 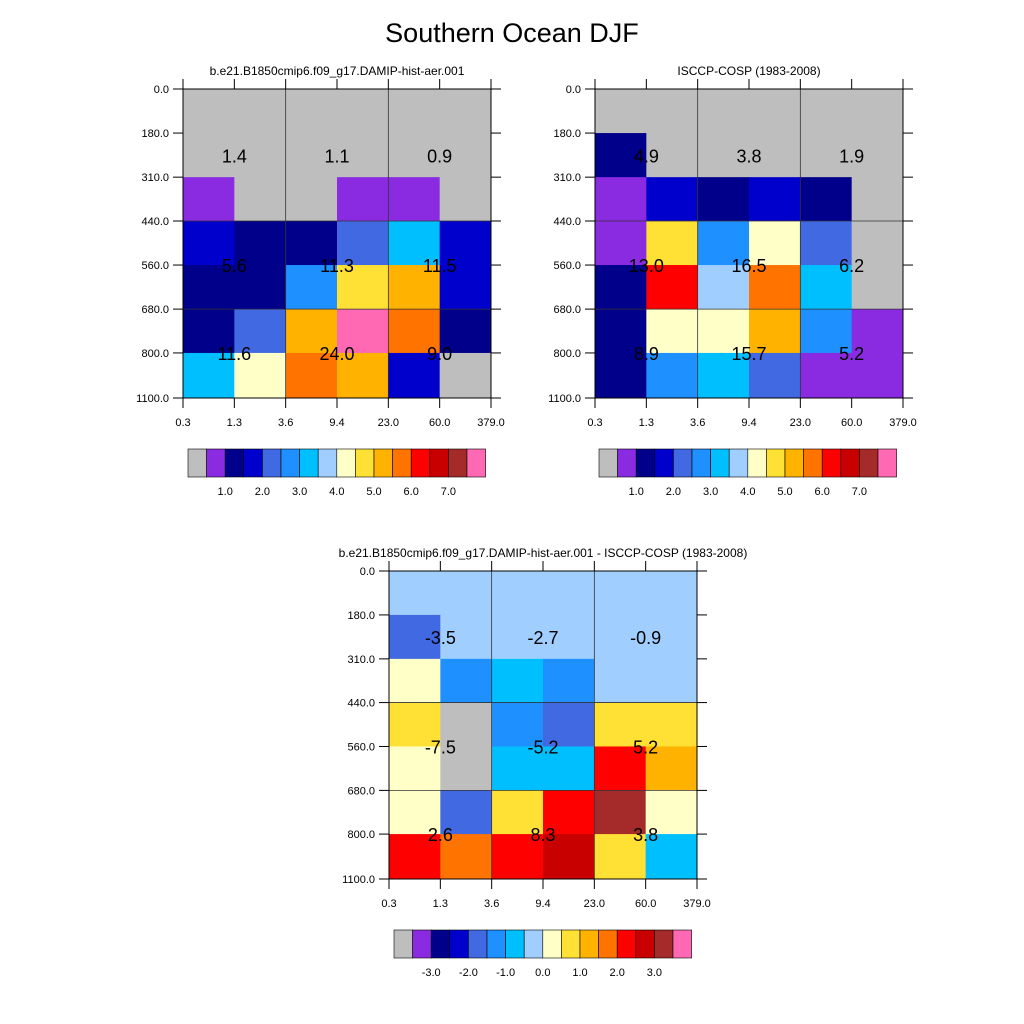 I want to click on x-tick-label: 1.3, so click(x=646, y=423).